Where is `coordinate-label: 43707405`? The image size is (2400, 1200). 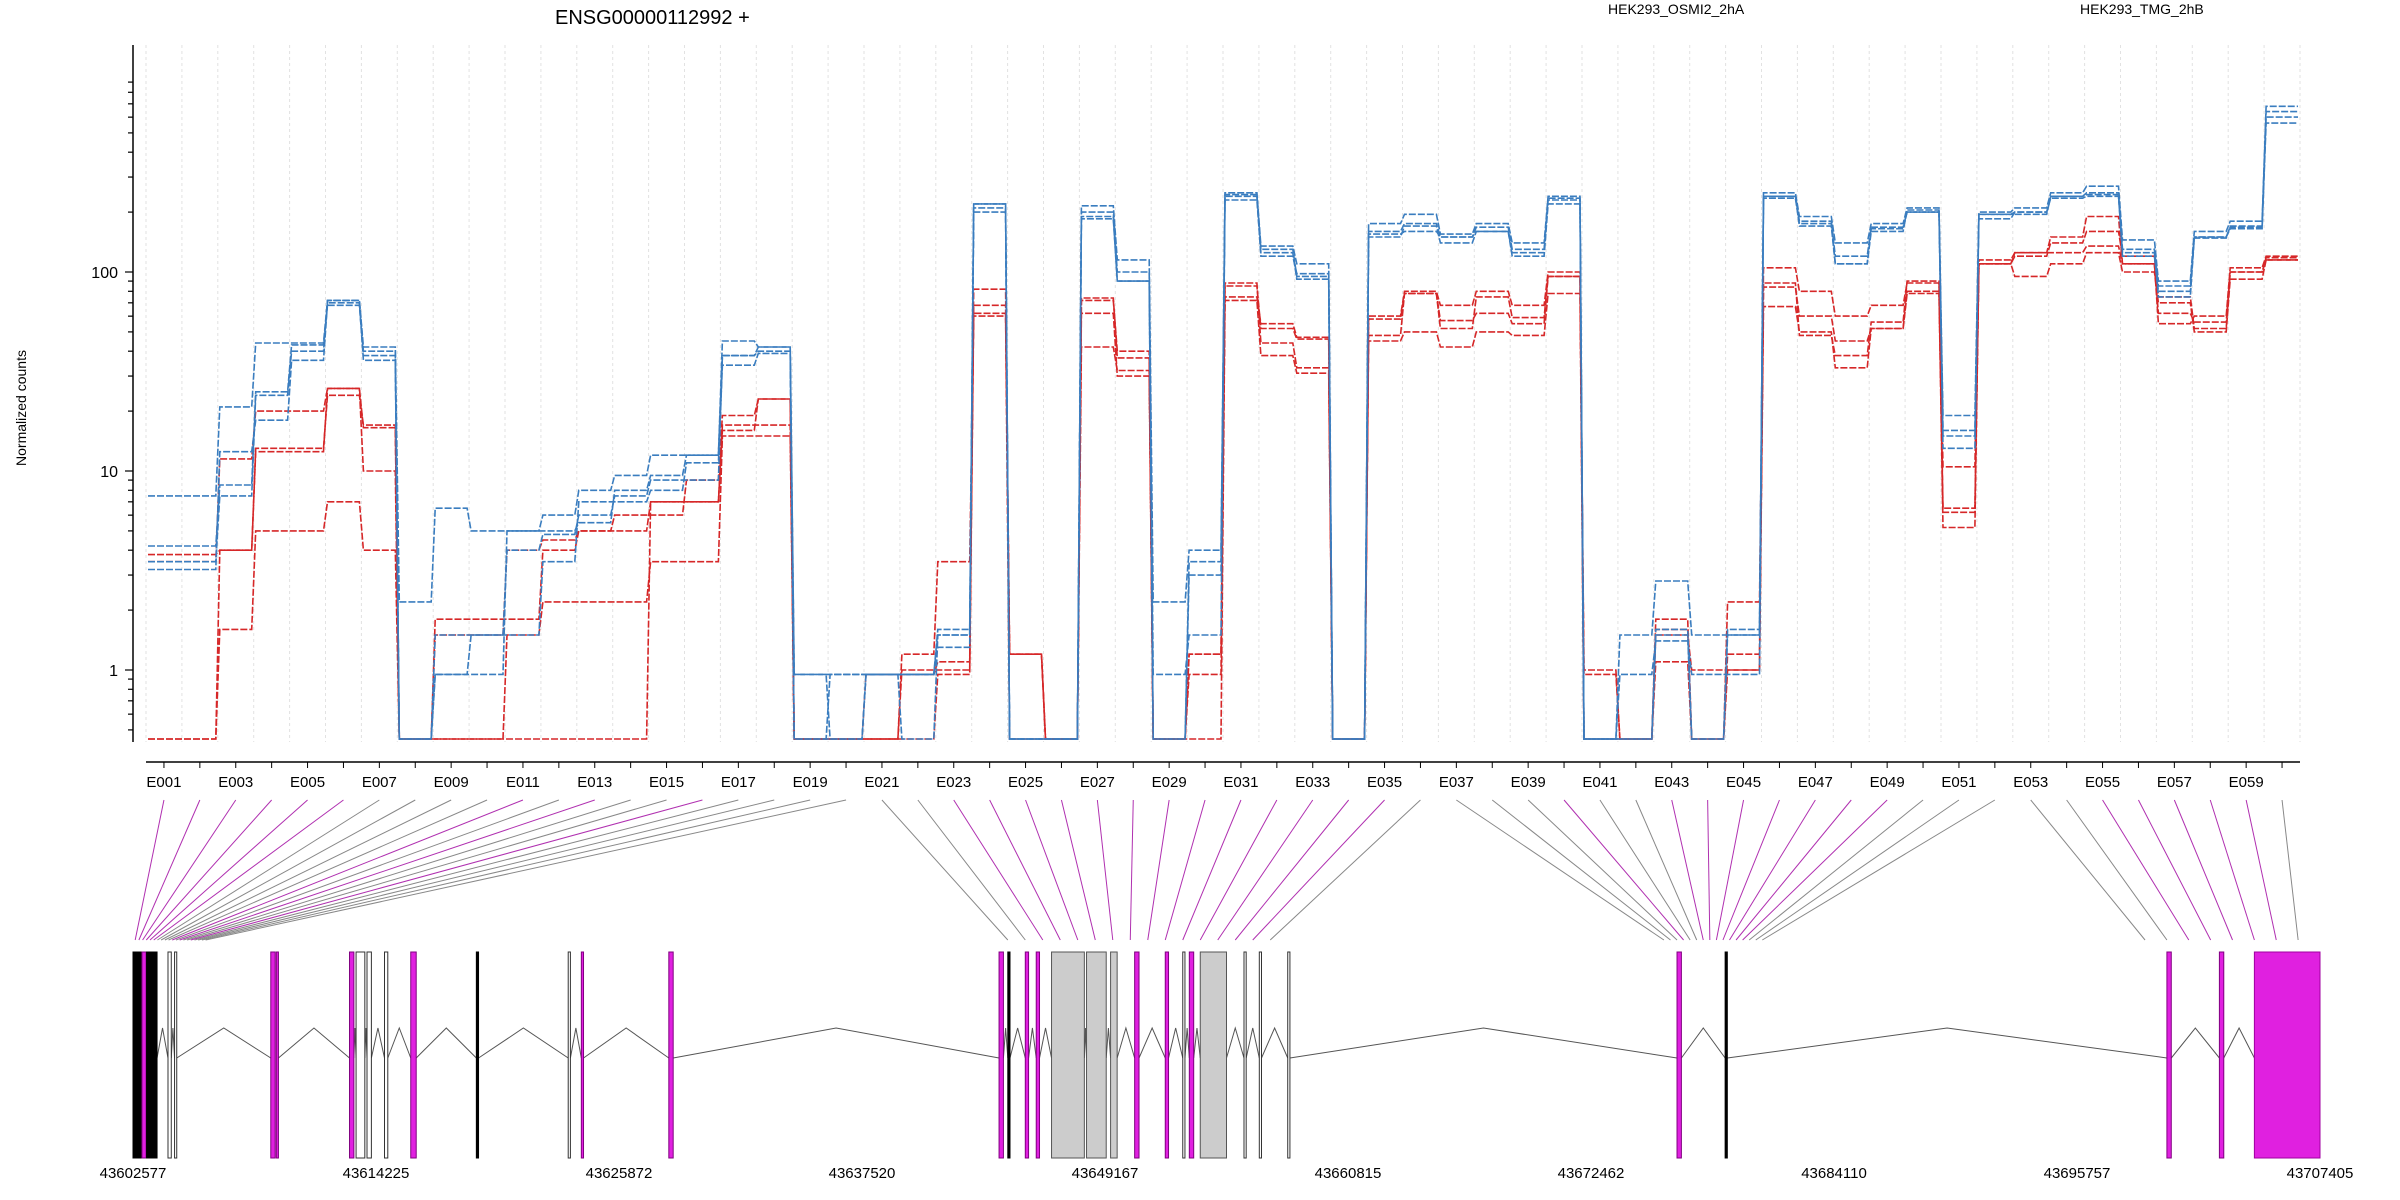
coordinate-label: 43707405 is located at coordinates (2320, 1173).